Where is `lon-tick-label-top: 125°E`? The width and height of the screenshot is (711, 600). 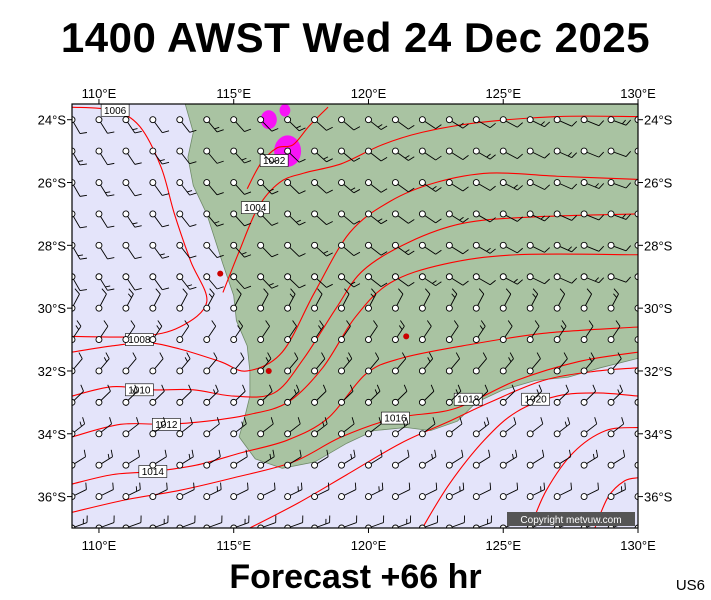 lon-tick-label-top: 125°E is located at coordinates (503, 93).